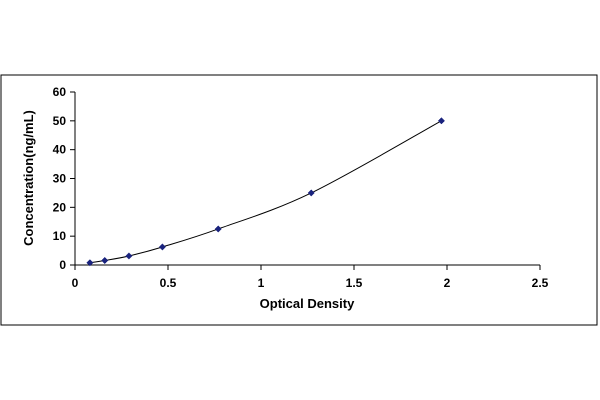 Image resolution: width=600 pixels, height=400 pixels. What do you see at coordinates (60, 92) in the screenshot?
I see `y-tick-label: 60` at bounding box center [60, 92].